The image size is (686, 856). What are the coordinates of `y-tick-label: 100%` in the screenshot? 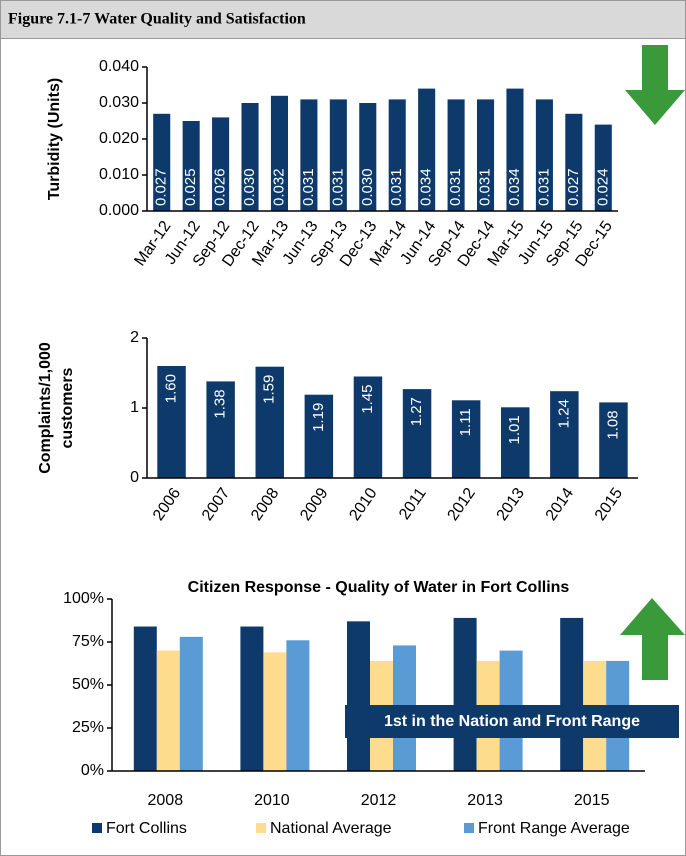 It's located at (83, 598).